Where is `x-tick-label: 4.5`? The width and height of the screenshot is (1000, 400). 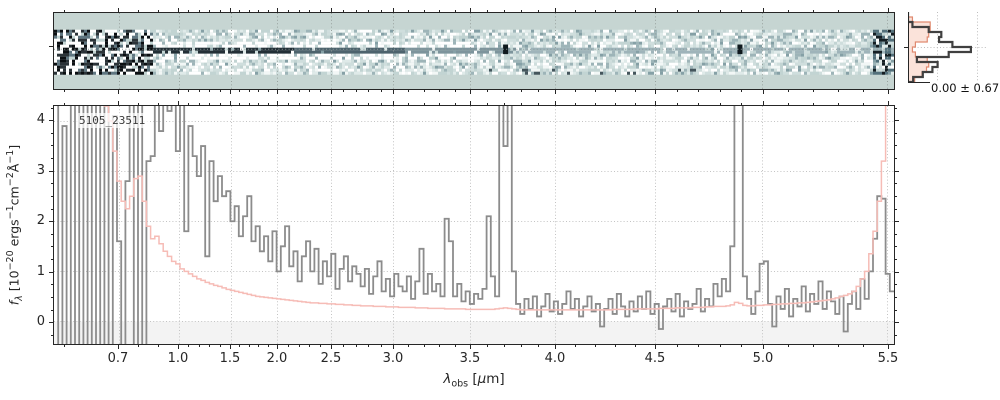 x-tick-label: 4.5 is located at coordinates (655, 358).